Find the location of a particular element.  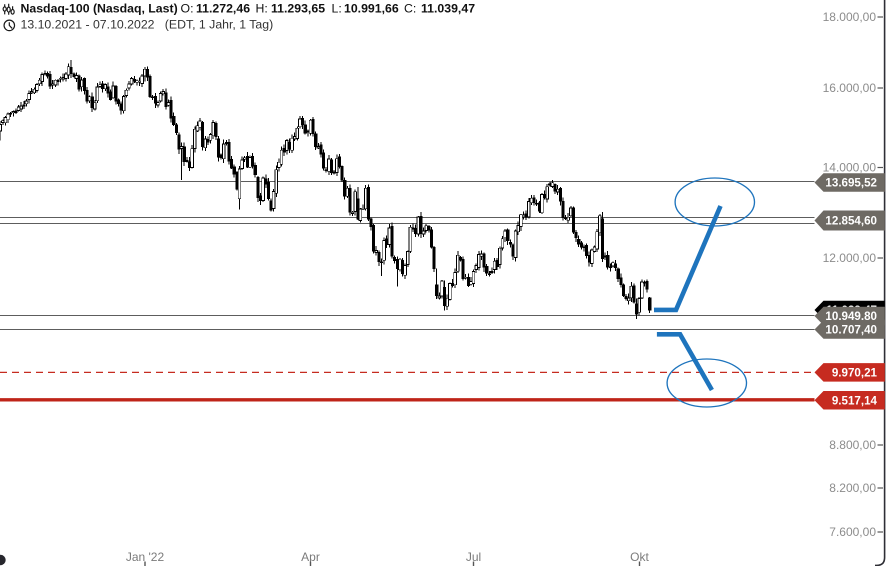

svg-text: 13.695,52 is located at coordinates (851, 183).